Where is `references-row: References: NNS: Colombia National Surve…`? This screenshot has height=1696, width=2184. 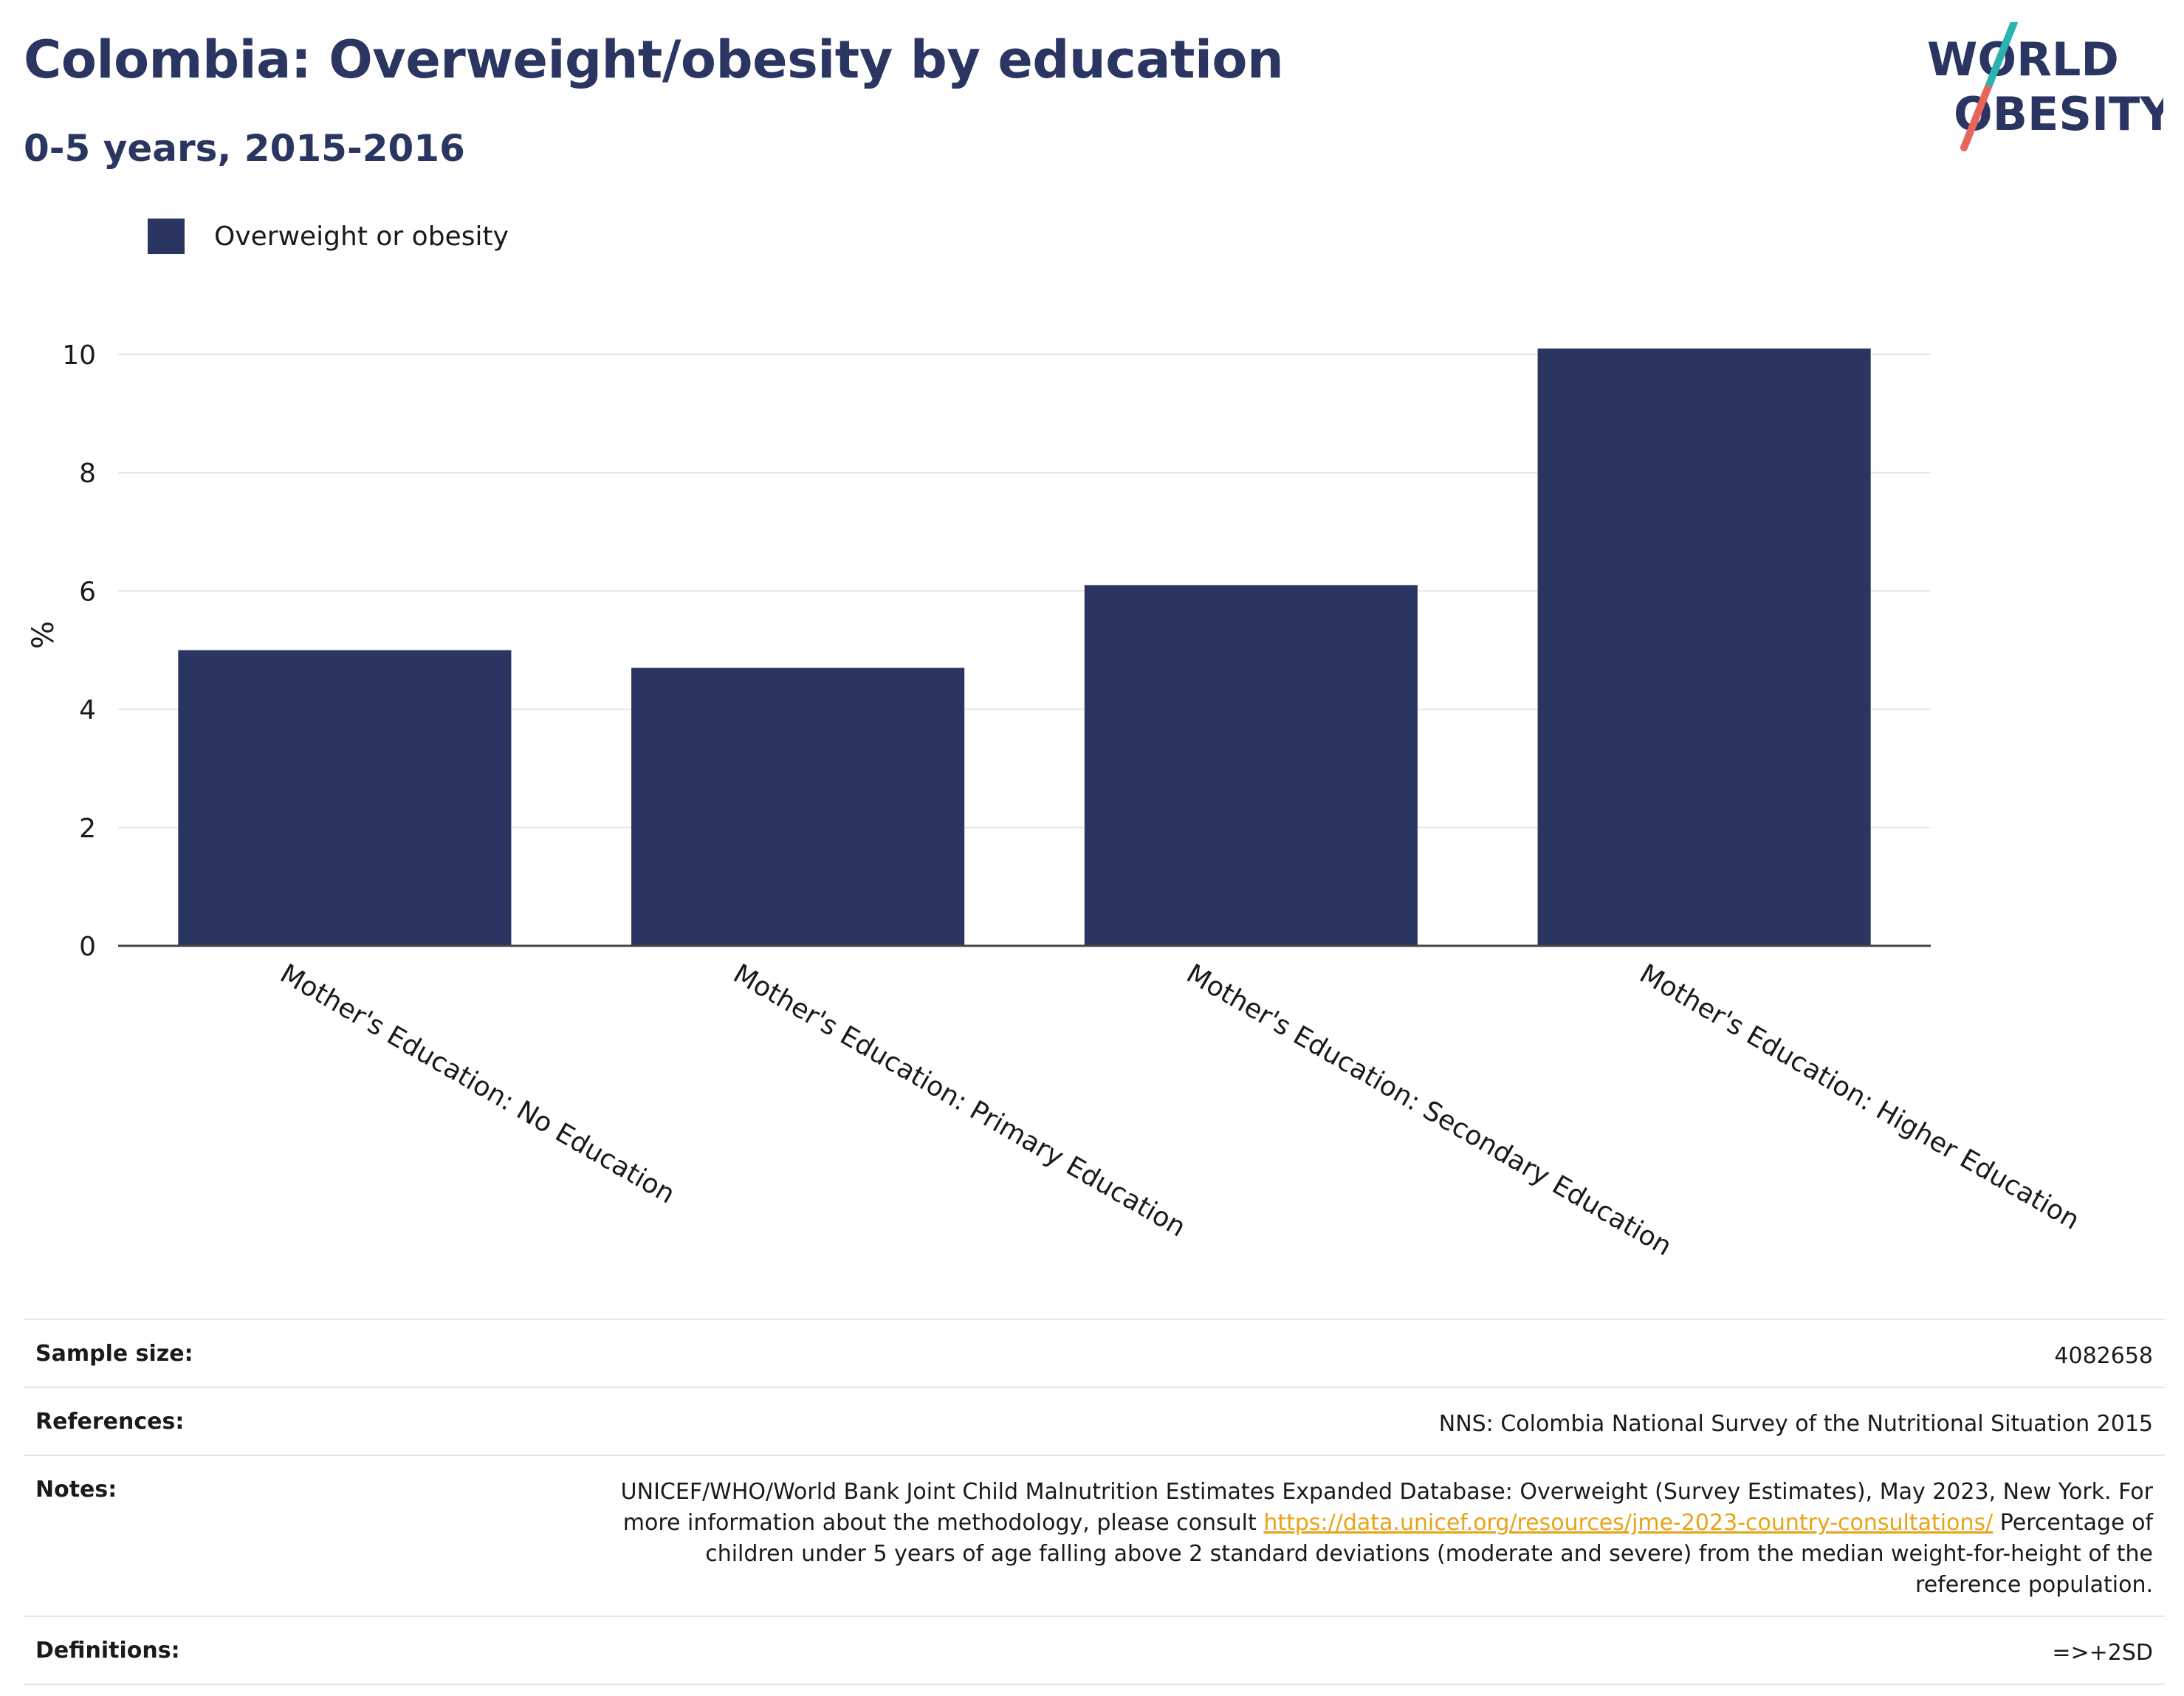
references-row: References: NNS: Colombia National Surve… is located at coordinates (1095, 1421).